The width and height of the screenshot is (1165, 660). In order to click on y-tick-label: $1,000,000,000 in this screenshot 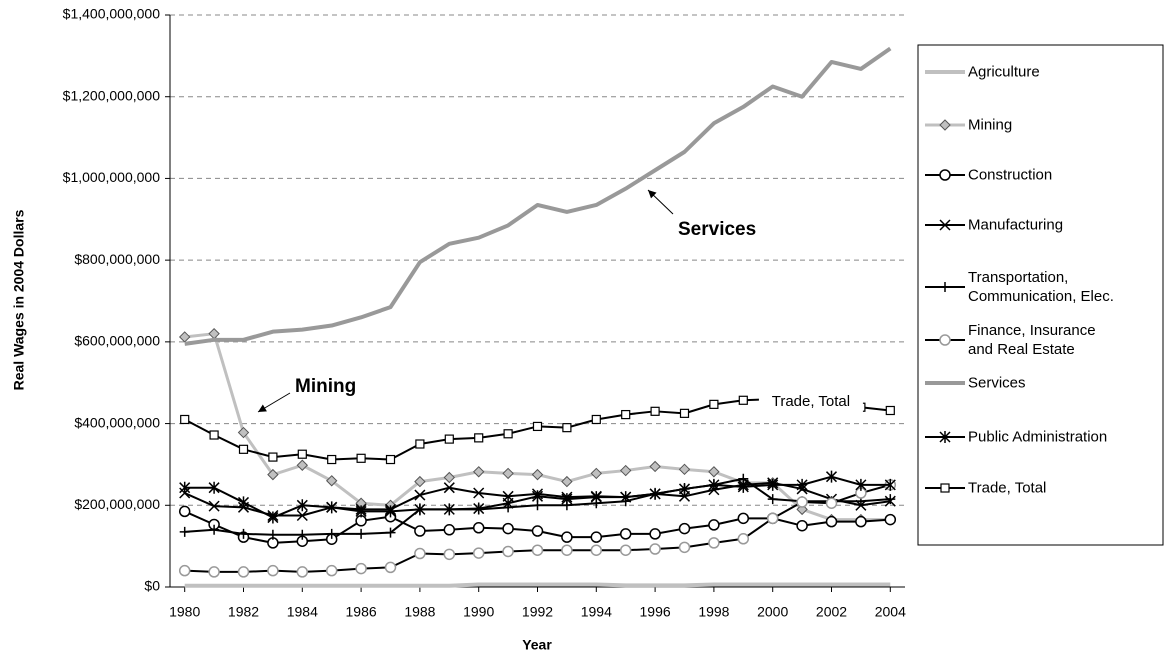, I will do `click(112, 177)`.